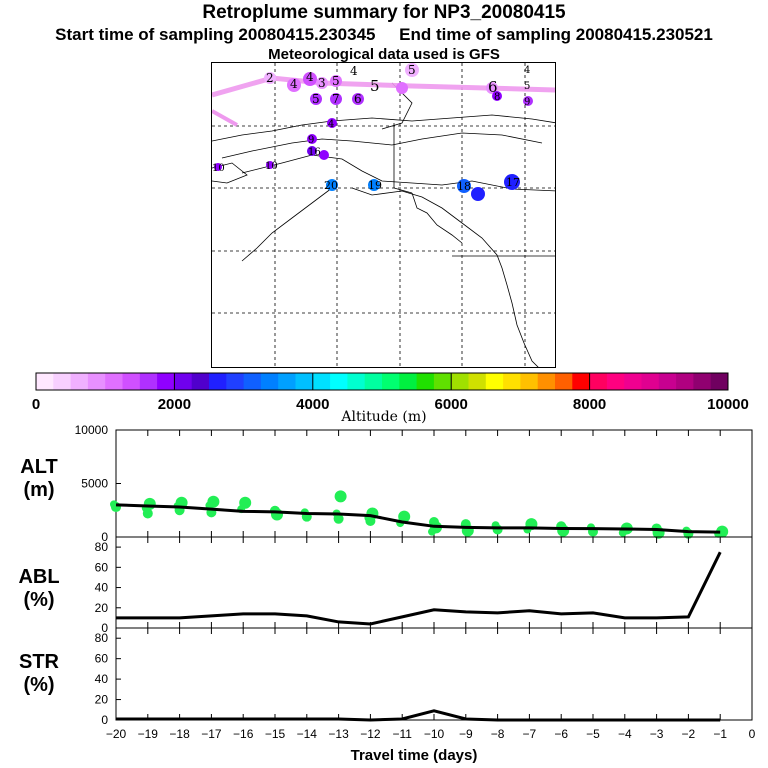 The width and height of the screenshot is (768, 768). I want to click on traj-label: 3, so click(322, 83).